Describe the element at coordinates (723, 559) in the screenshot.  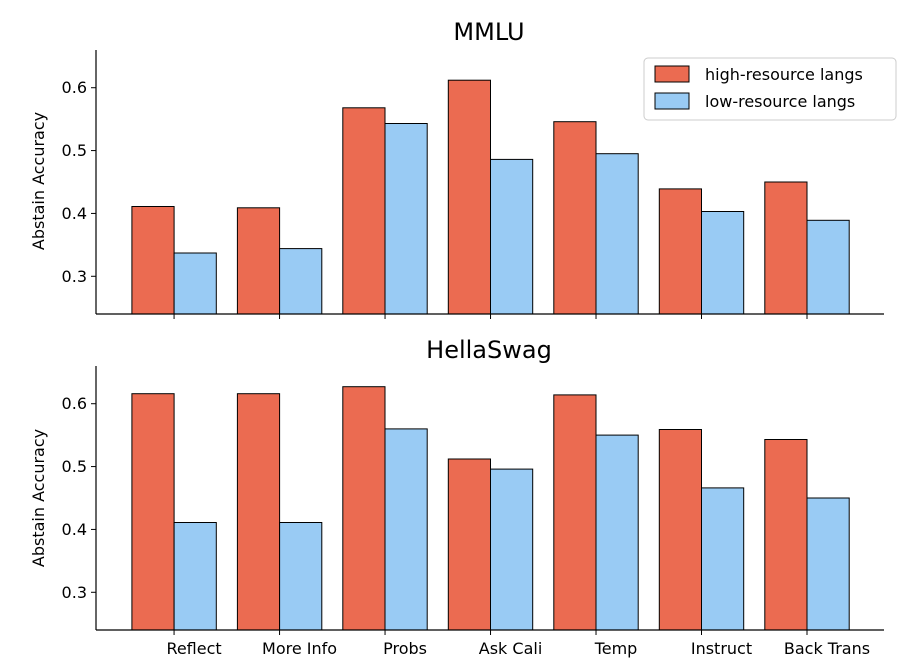
I see `hellaswag-bar-instruct-low-resource` at that location.